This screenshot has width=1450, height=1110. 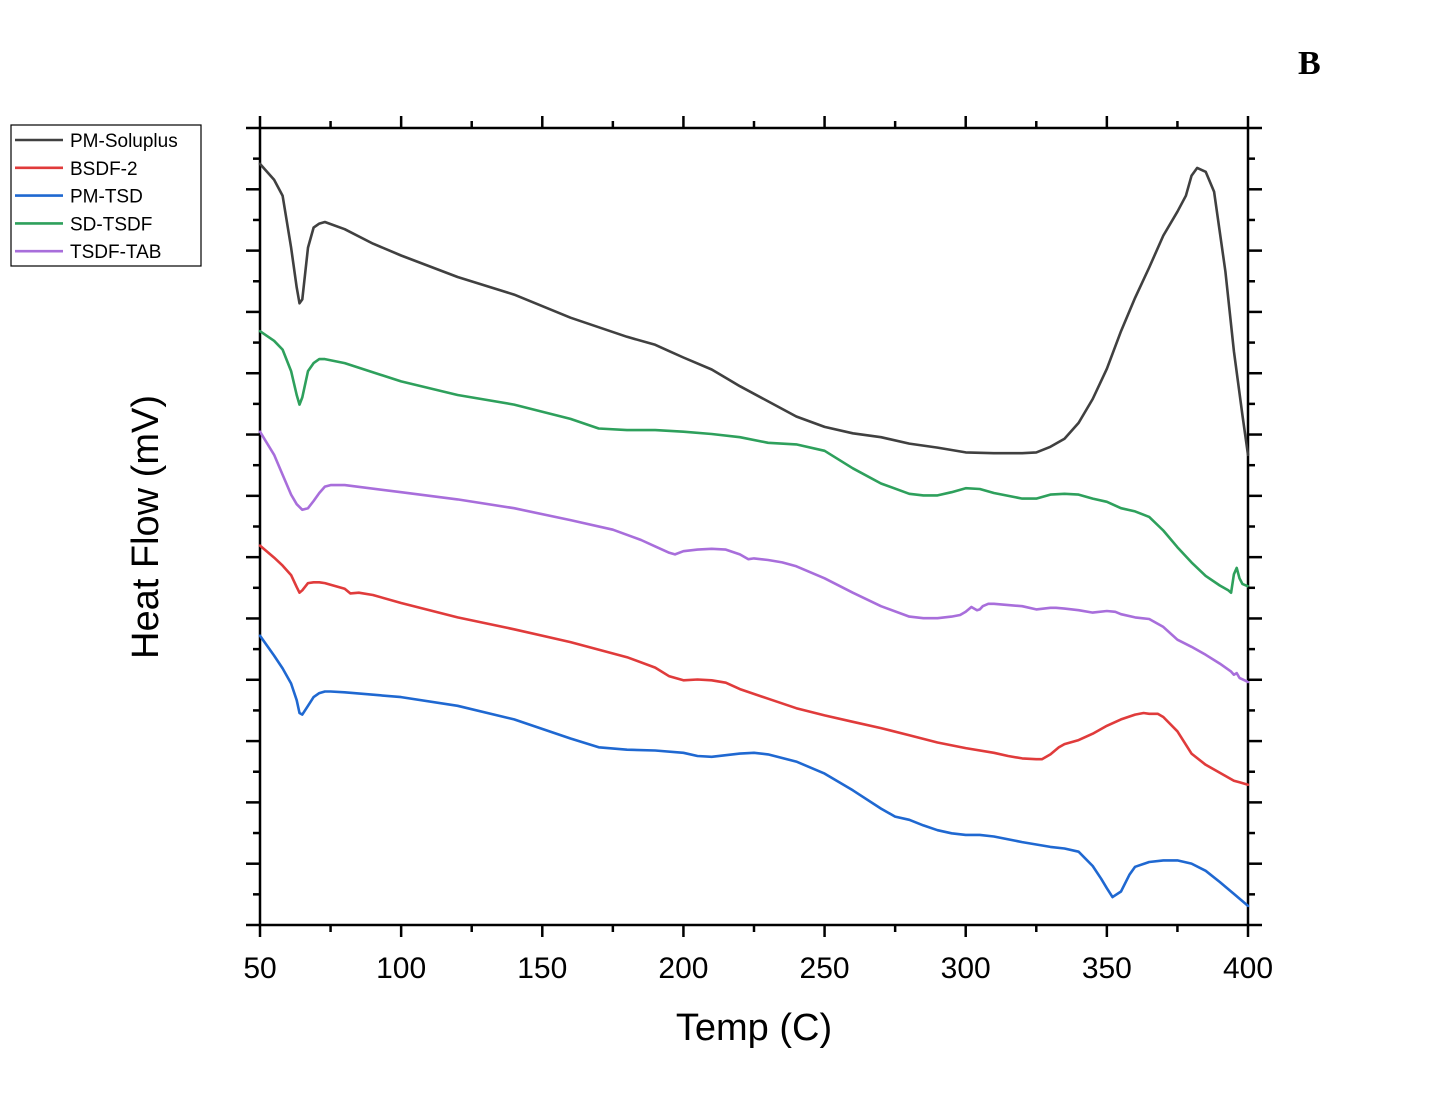 I want to click on x-axis-title: Temp (C), so click(x=754, y=1028).